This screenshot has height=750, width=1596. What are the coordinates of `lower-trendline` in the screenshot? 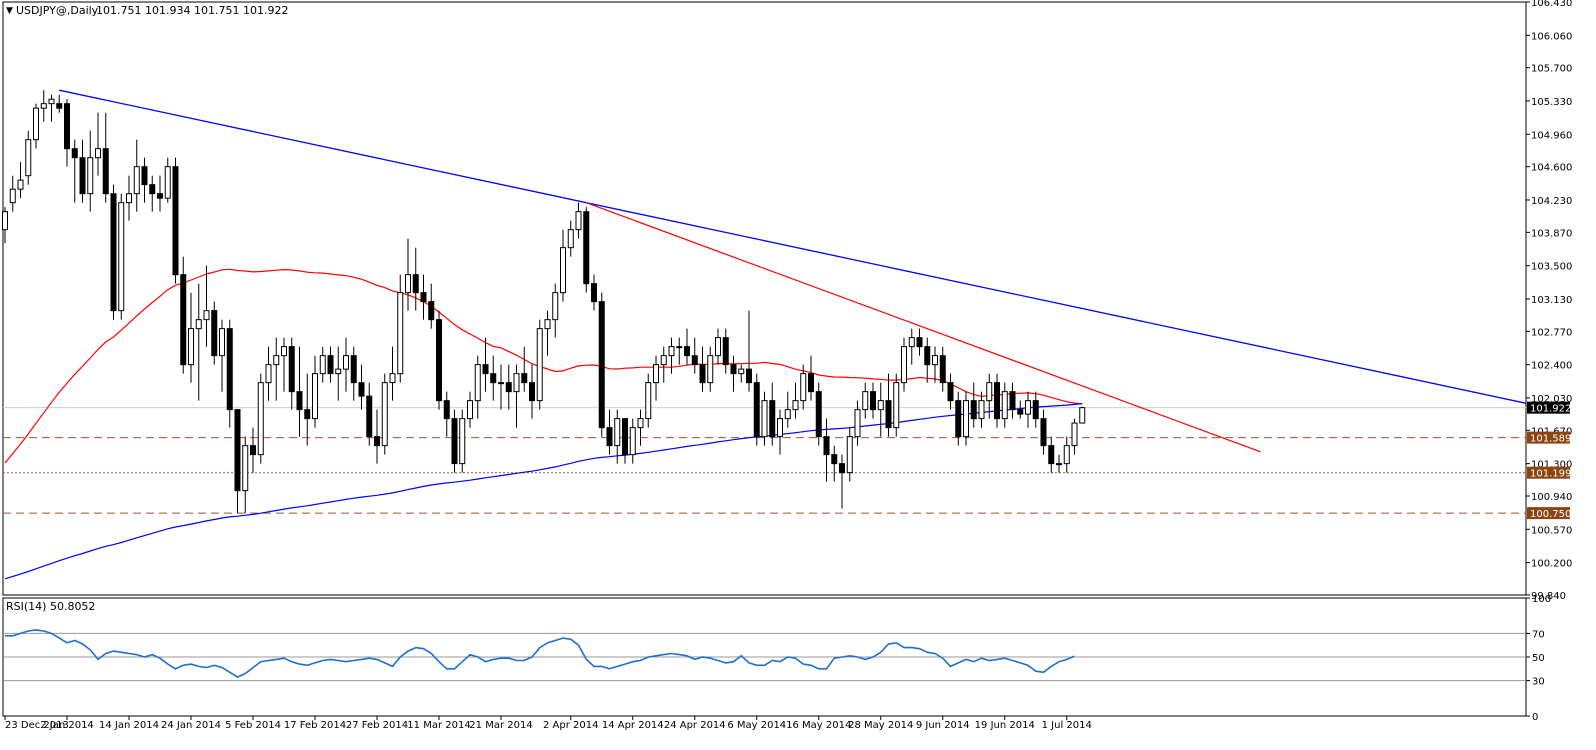 It's located at (923, 327).